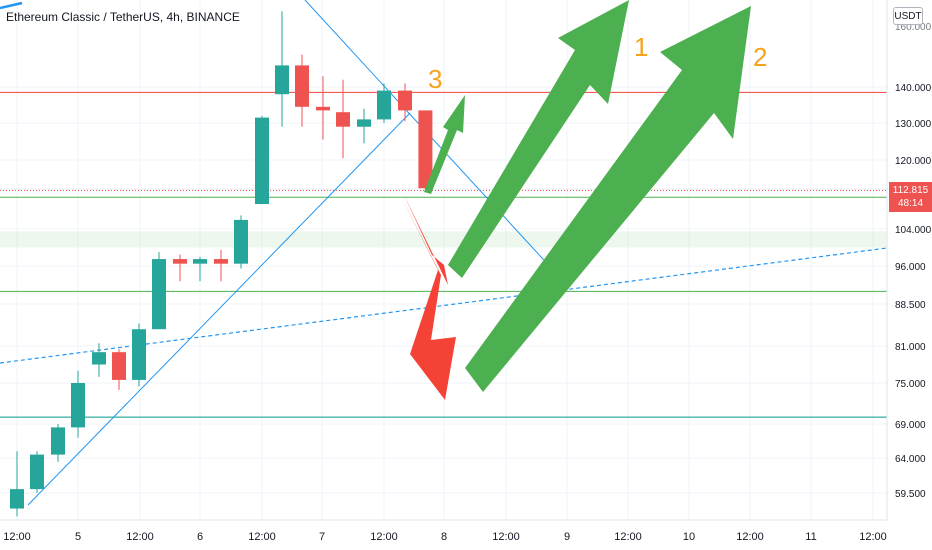  Describe the element at coordinates (910, 384) in the screenshot. I see `price-axis-label: 75.000` at that location.